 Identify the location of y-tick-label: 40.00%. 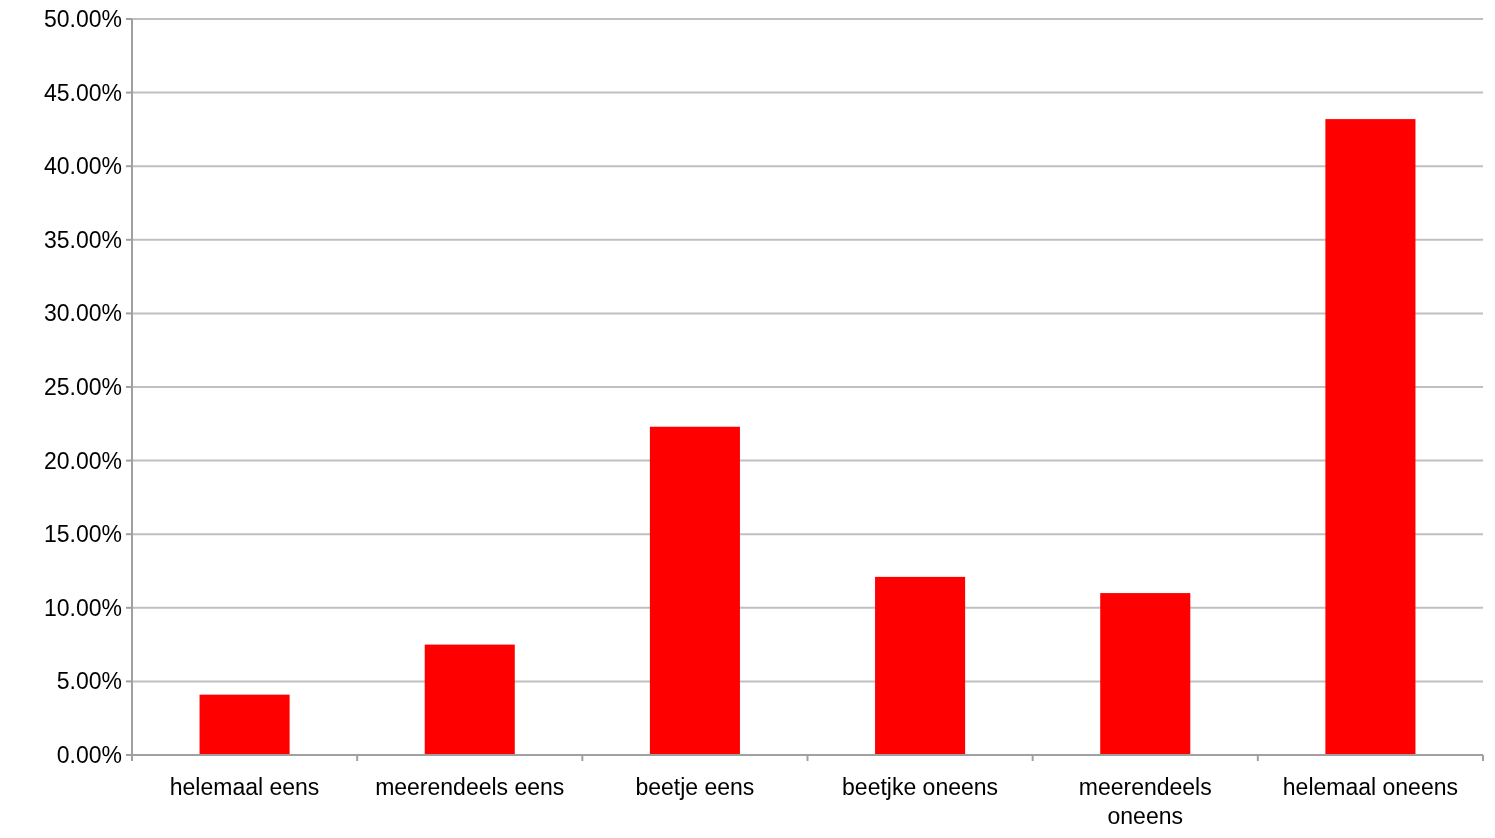
(82, 166).